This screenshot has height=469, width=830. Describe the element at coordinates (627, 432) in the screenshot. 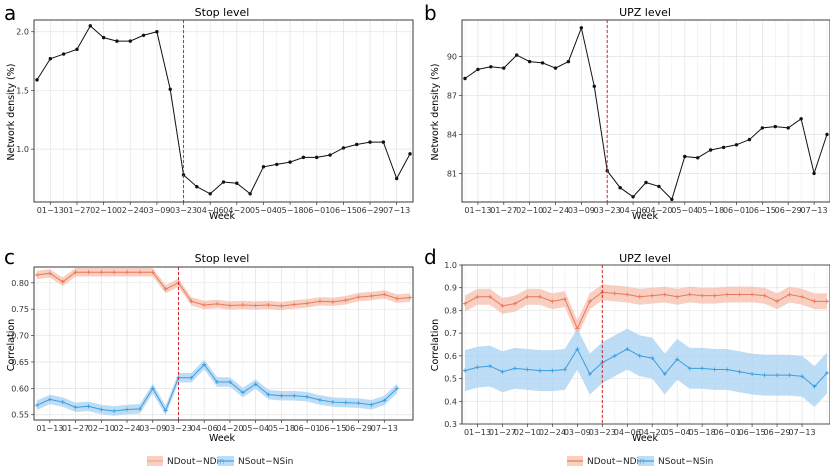

I see `x-tick-label: 04−06` at that location.